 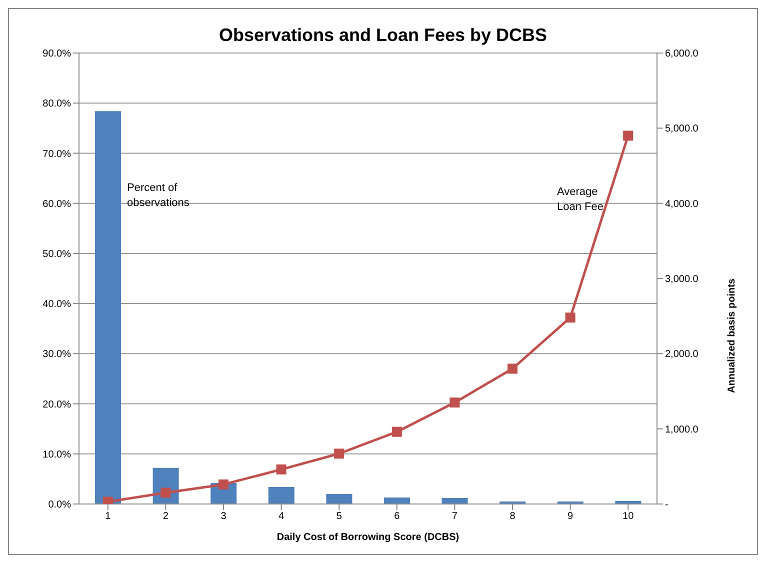 What do you see at coordinates (666, 505) in the screenshot?
I see `y2-tick-label: -` at bounding box center [666, 505].